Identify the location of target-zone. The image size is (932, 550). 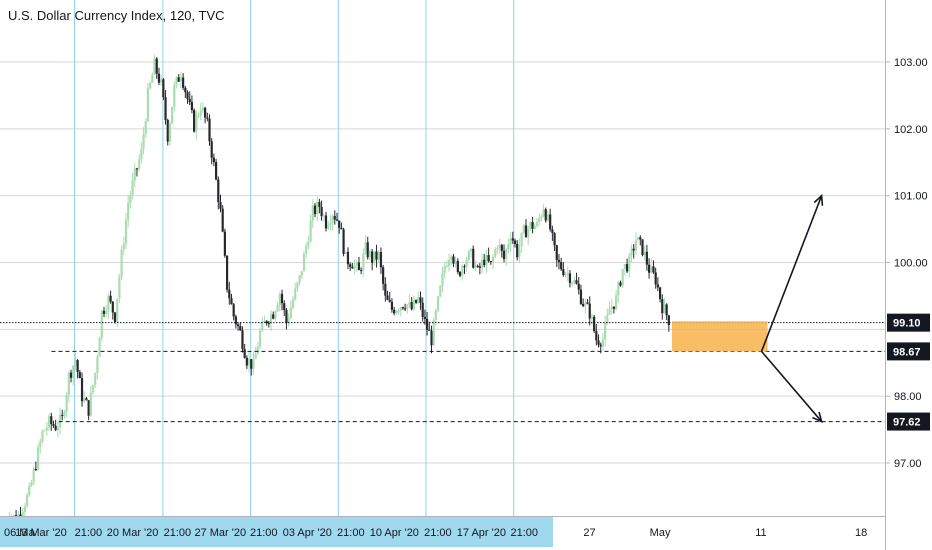
(719, 336).